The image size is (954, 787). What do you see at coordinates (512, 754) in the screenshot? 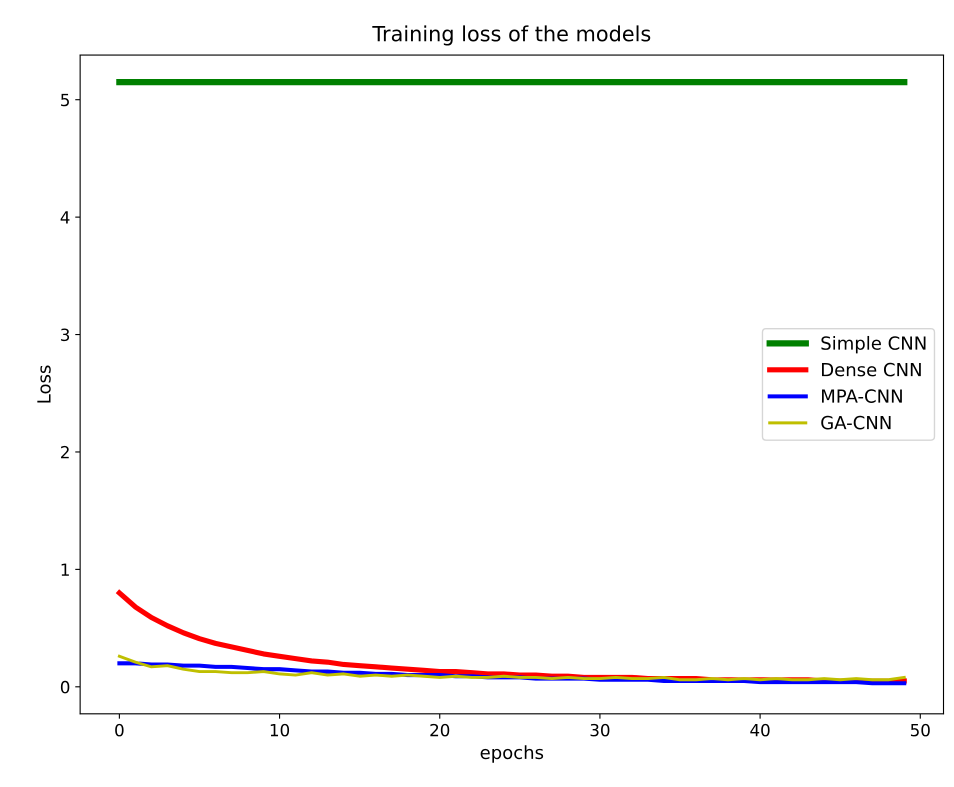
I see `x-axis-title: epochs` at bounding box center [512, 754].